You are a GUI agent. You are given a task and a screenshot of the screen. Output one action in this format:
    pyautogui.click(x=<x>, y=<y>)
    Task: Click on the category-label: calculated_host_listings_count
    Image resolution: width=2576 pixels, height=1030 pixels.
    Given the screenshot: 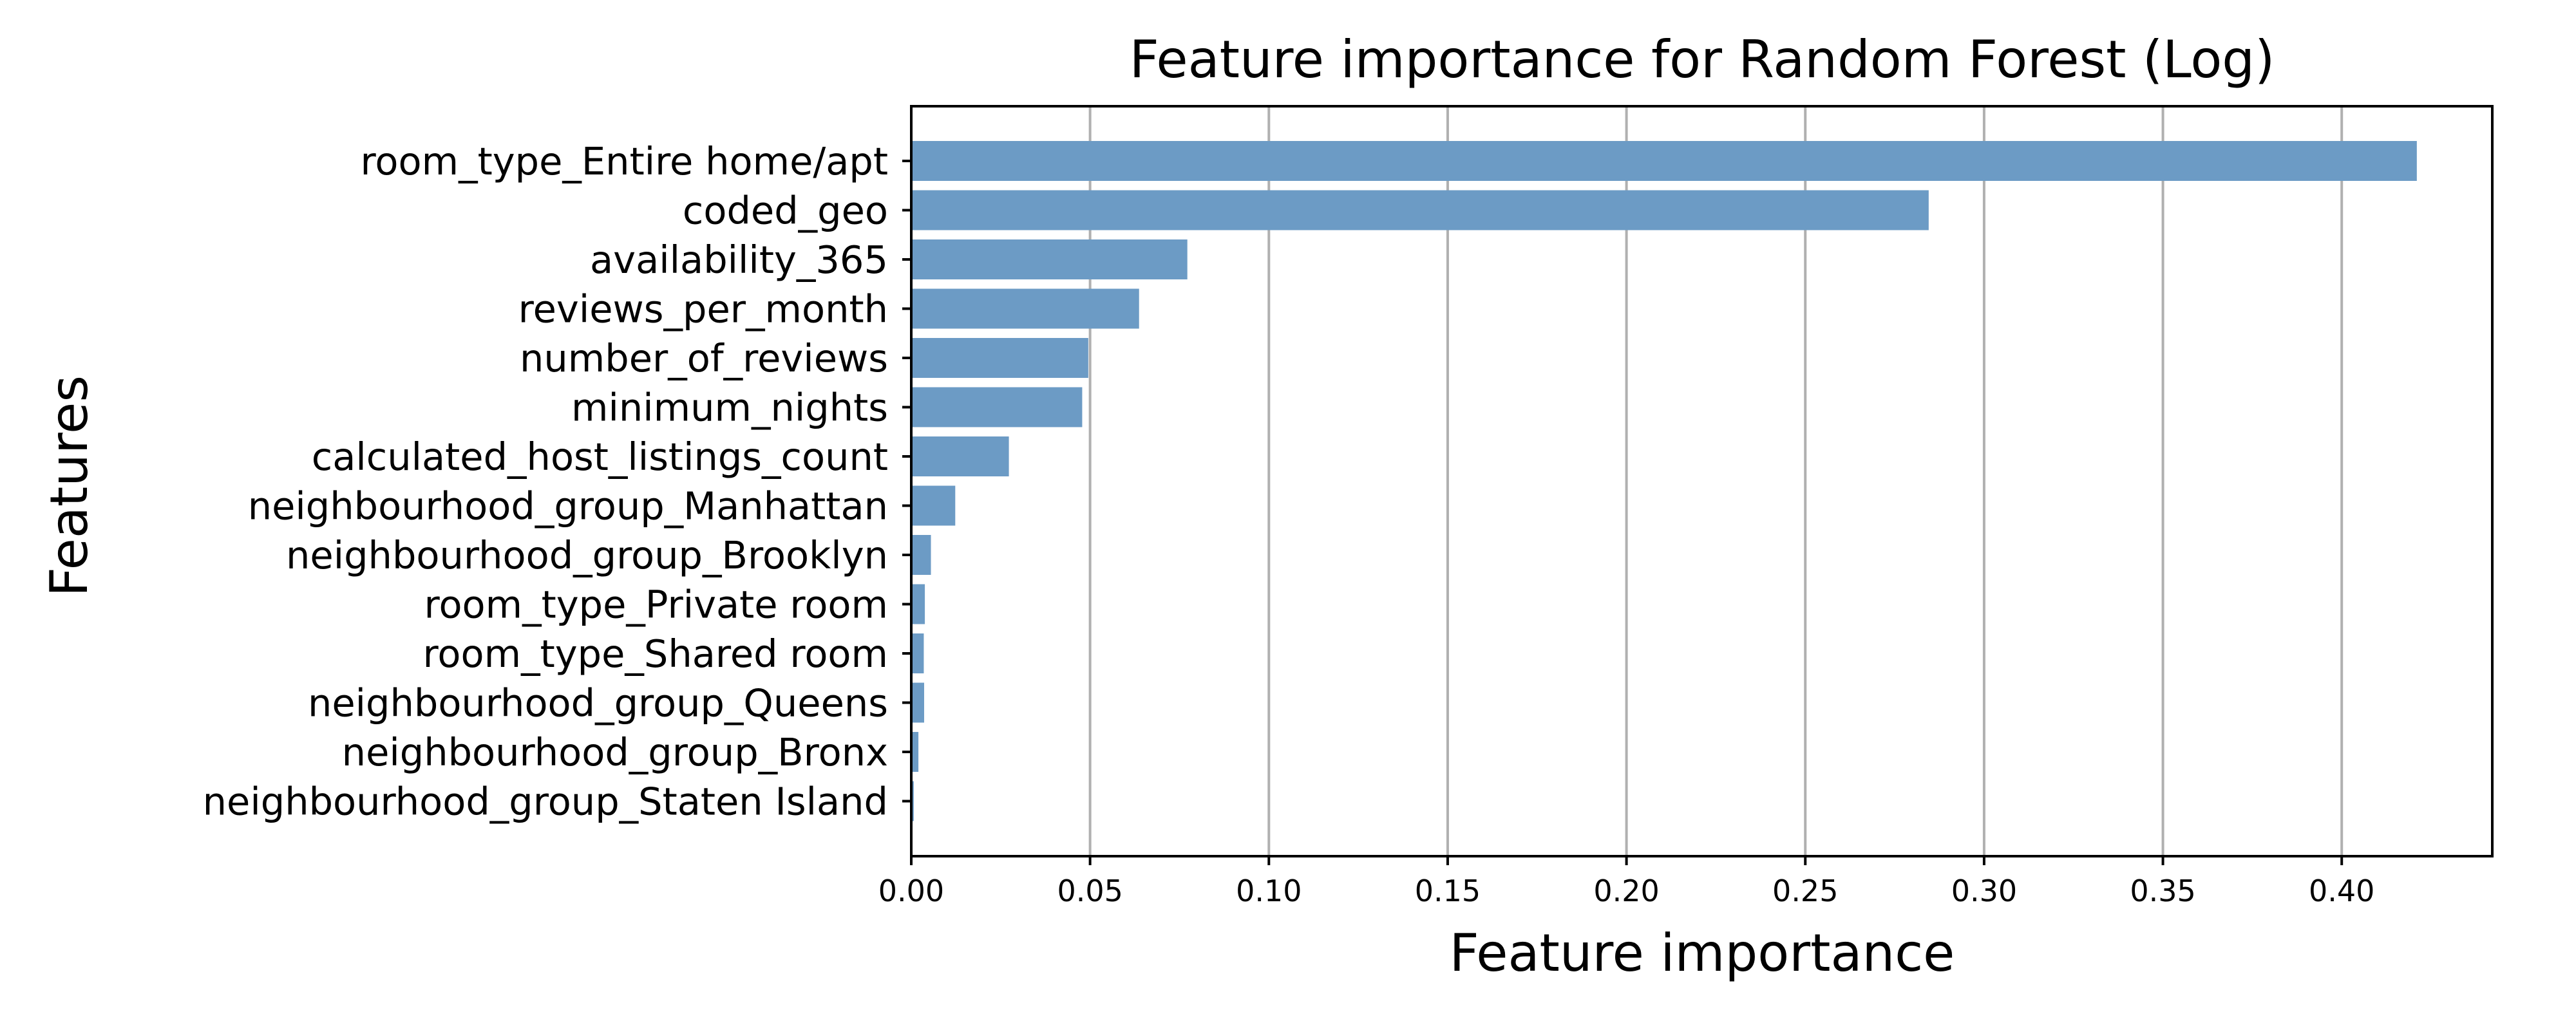 What is the action you would take?
    pyautogui.click(x=600, y=457)
    